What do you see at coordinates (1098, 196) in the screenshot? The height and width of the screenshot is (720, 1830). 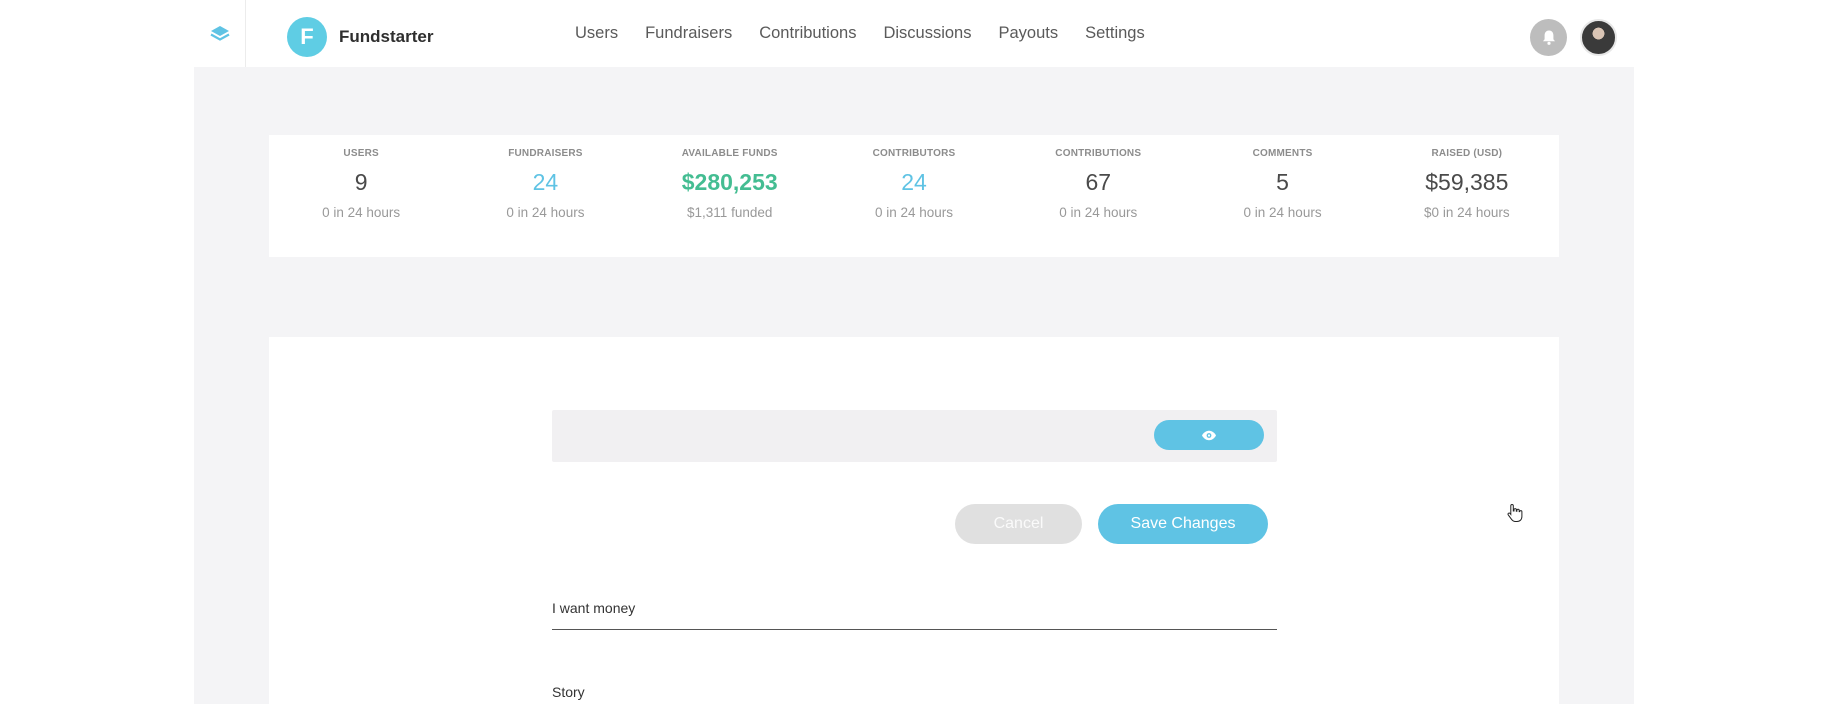 I see `stat-contributions: CONTRIBUTIONS 67 0 in 24 hours` at bounding box center [1098, 196].